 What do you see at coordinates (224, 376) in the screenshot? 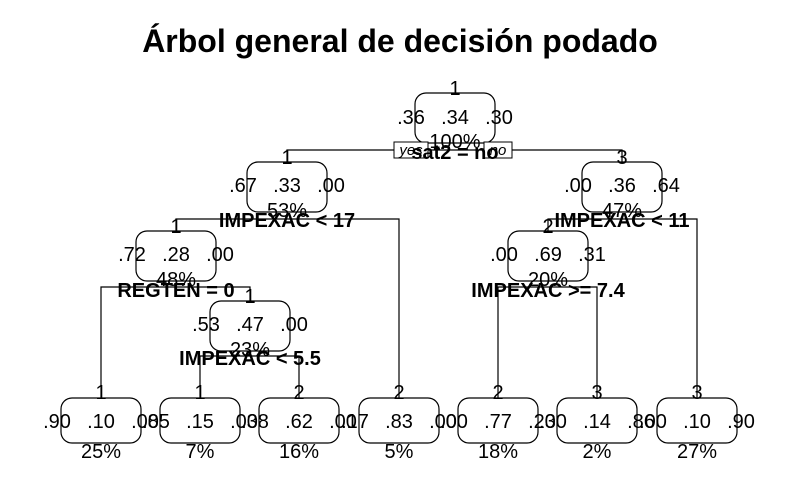
I see `edge-n6-l2` at bounding box center [224, 376].